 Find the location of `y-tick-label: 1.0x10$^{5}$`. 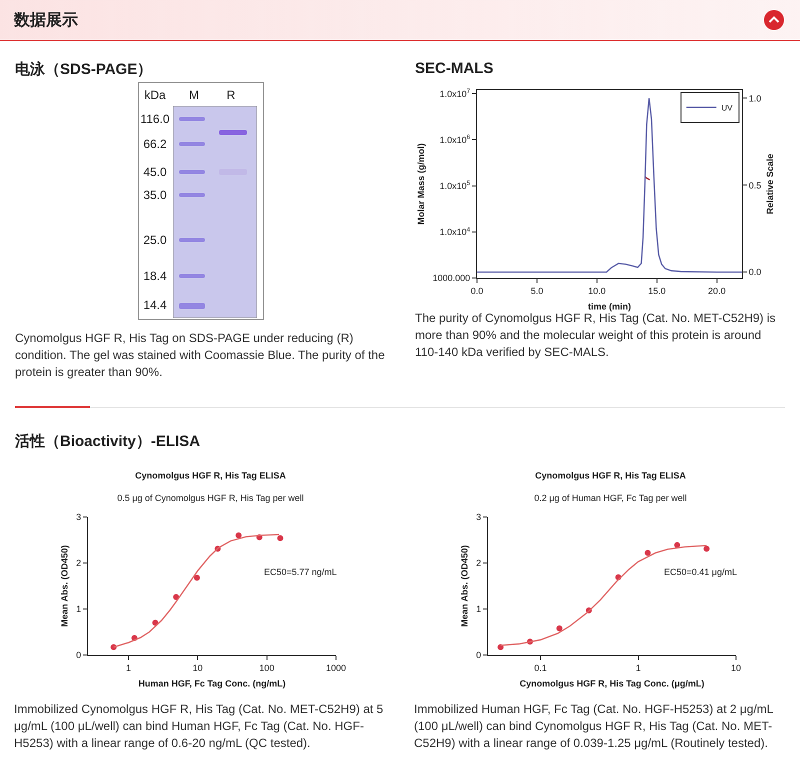

y-tick-label: 1.0x10$^{5}$ is located at coordinates (455, 185).